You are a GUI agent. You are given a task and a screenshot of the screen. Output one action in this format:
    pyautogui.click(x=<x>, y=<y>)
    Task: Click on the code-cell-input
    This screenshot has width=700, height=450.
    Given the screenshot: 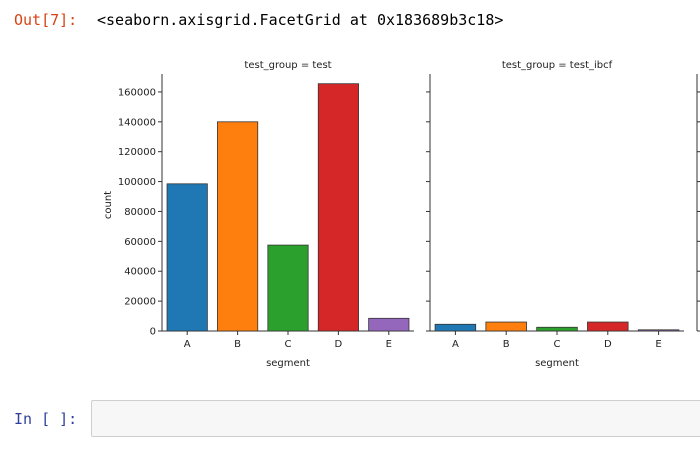 What is the action you would take?
    pyautogui.click(x=395, y=418)
    